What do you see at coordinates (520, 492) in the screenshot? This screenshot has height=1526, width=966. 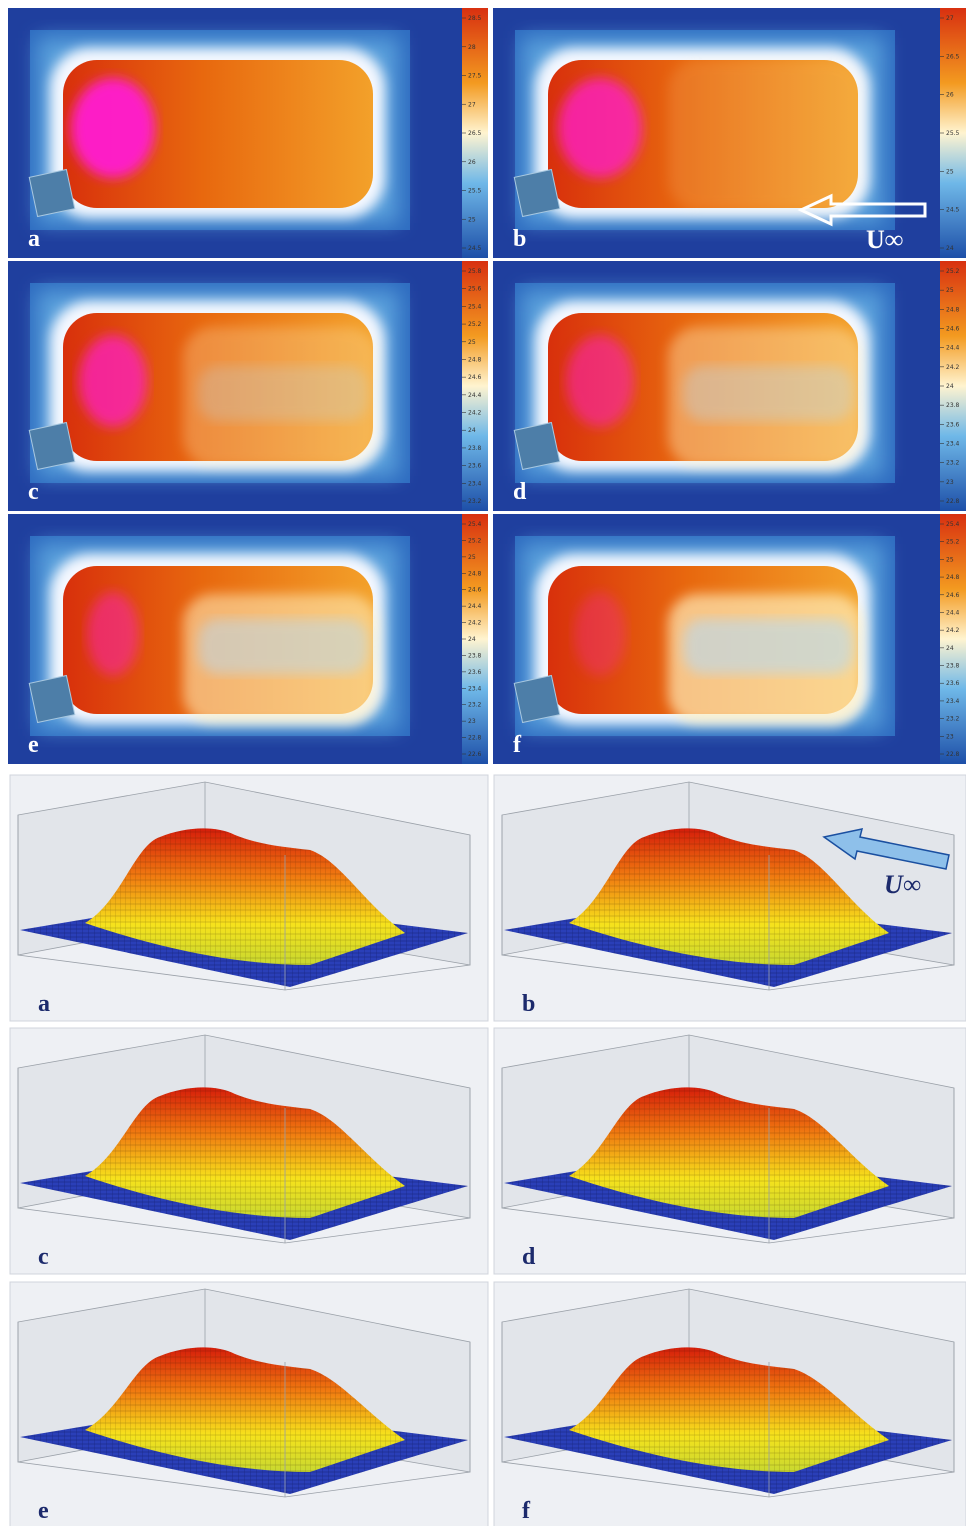 I see `panel-label: d` at bounding box center [520, 492].